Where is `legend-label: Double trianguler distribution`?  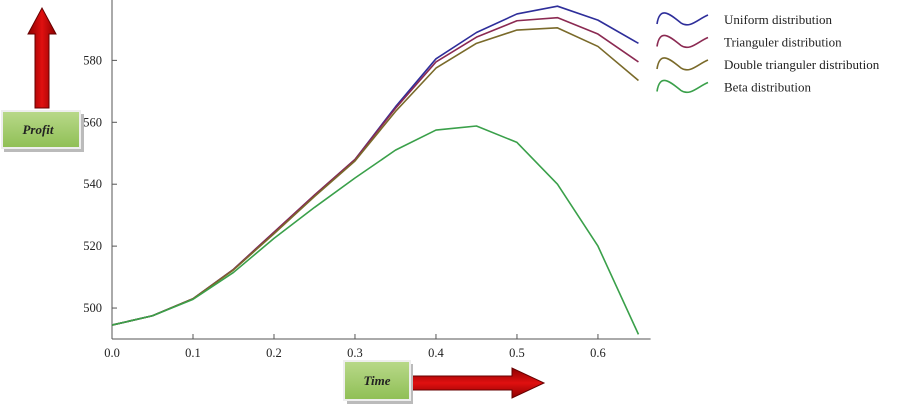
legend-label: Double trianguler distribution is located at coordinates (802, 64).